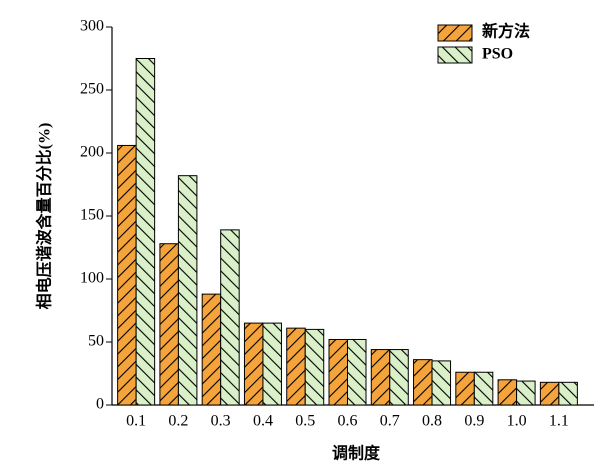 This screenshot has height=473, width=594. What do you see at coordinates (178, 421) in the screenshot?
I see `x-tick-label: 0.2` at bounding box center [178, 421].